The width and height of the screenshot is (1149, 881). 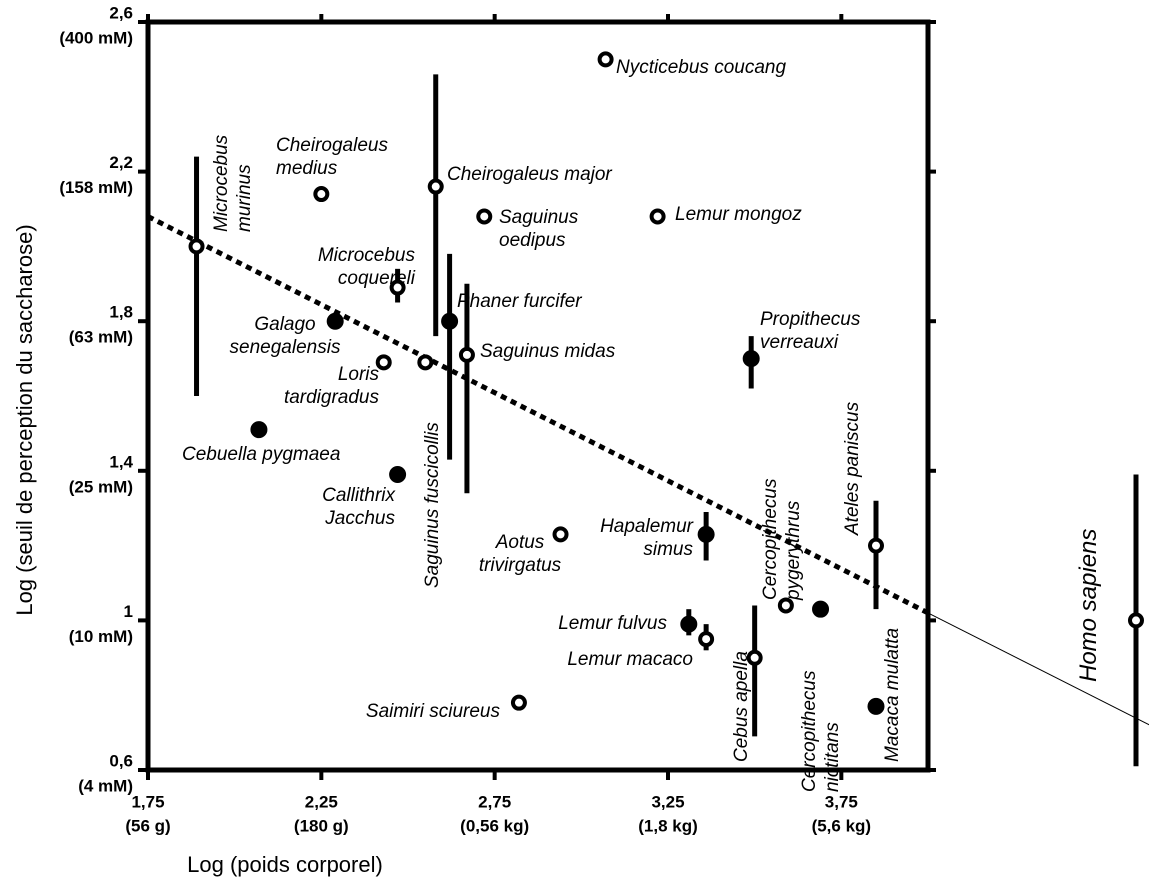 I want to click on y-axis-title: Log (seuil de perception du saccharose), so click(x=24, y=419).